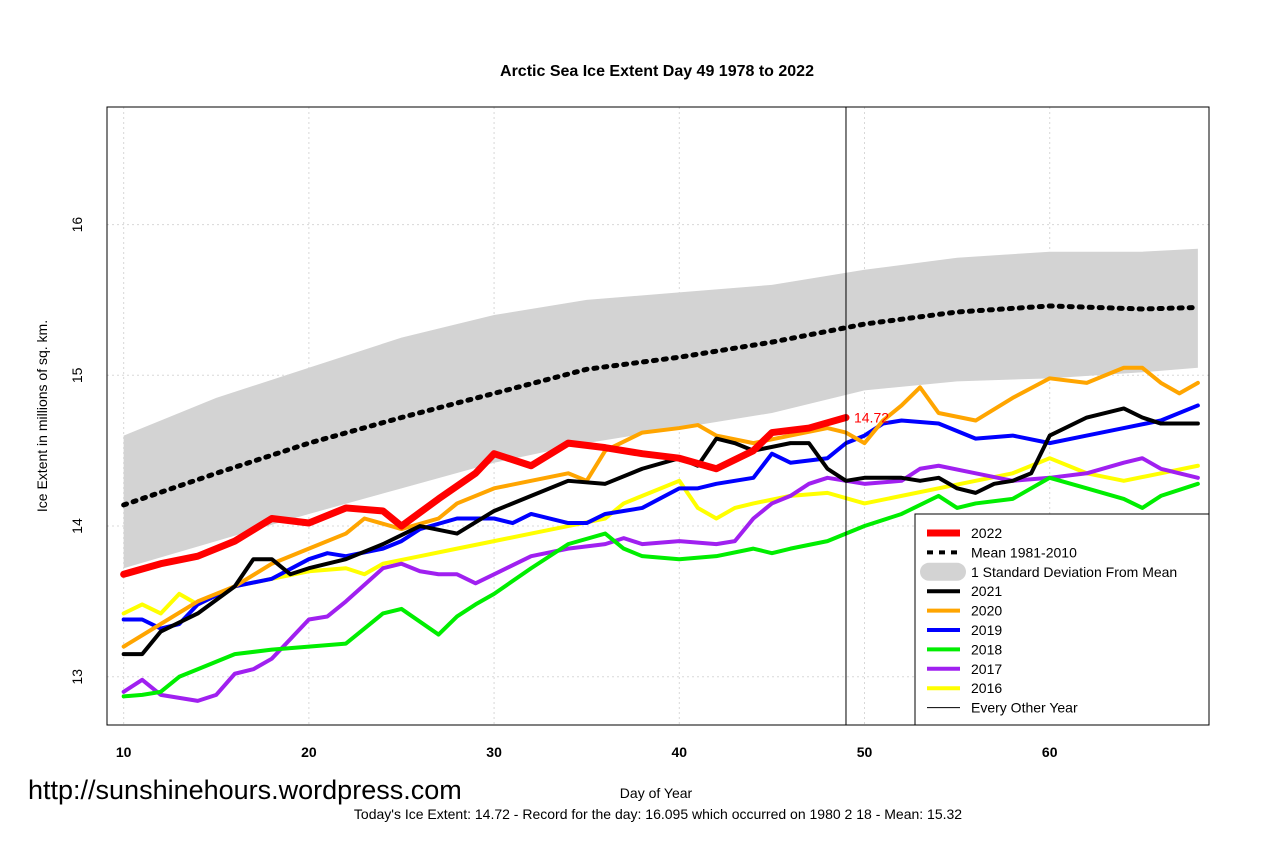  I want to click on legend-label: 2021, so click(986, 591).